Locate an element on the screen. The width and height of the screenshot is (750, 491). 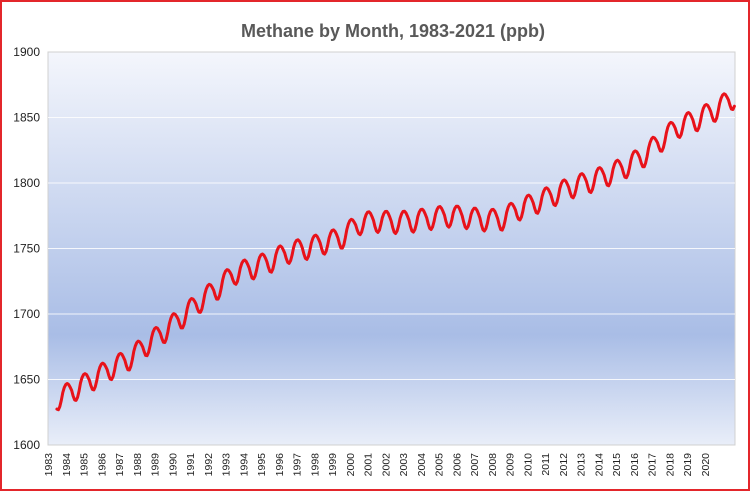
x-tick-label: 2006 is located at coordinates (457, 465).